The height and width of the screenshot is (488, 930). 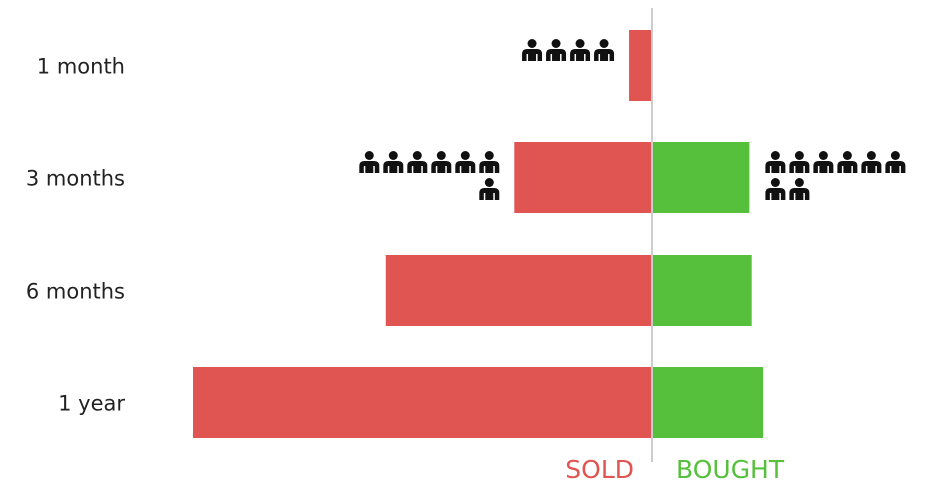 I want to click on category-label: 6 months, so click(x=75, y=292).